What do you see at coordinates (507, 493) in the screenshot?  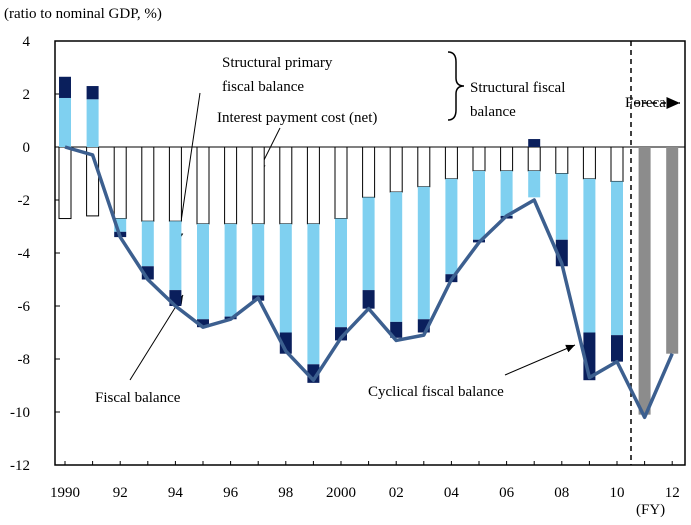 I see `x-tick-label: 06` at bounding box center [507, 493].